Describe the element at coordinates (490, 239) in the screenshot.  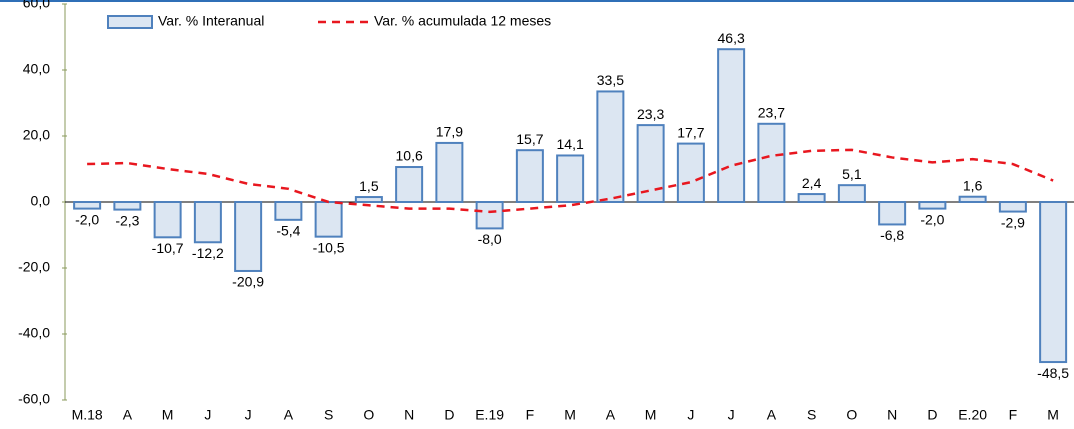
I see `data-label: -8,0` at that location.